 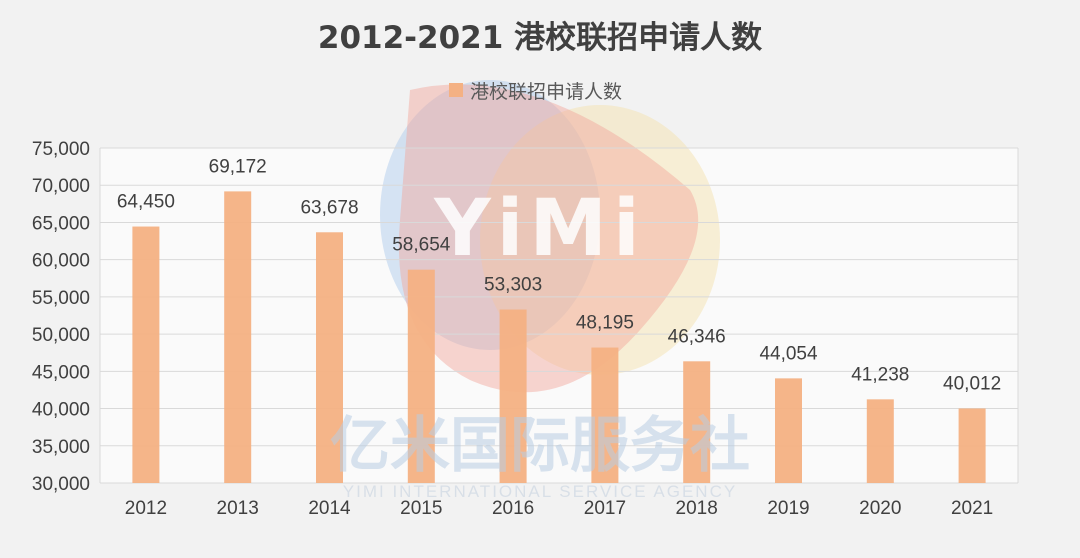 What do you see at coordinates (972, 383) in the screenshot?
I see `data-label-2021: 40,012` at bounding box center [972, 383].